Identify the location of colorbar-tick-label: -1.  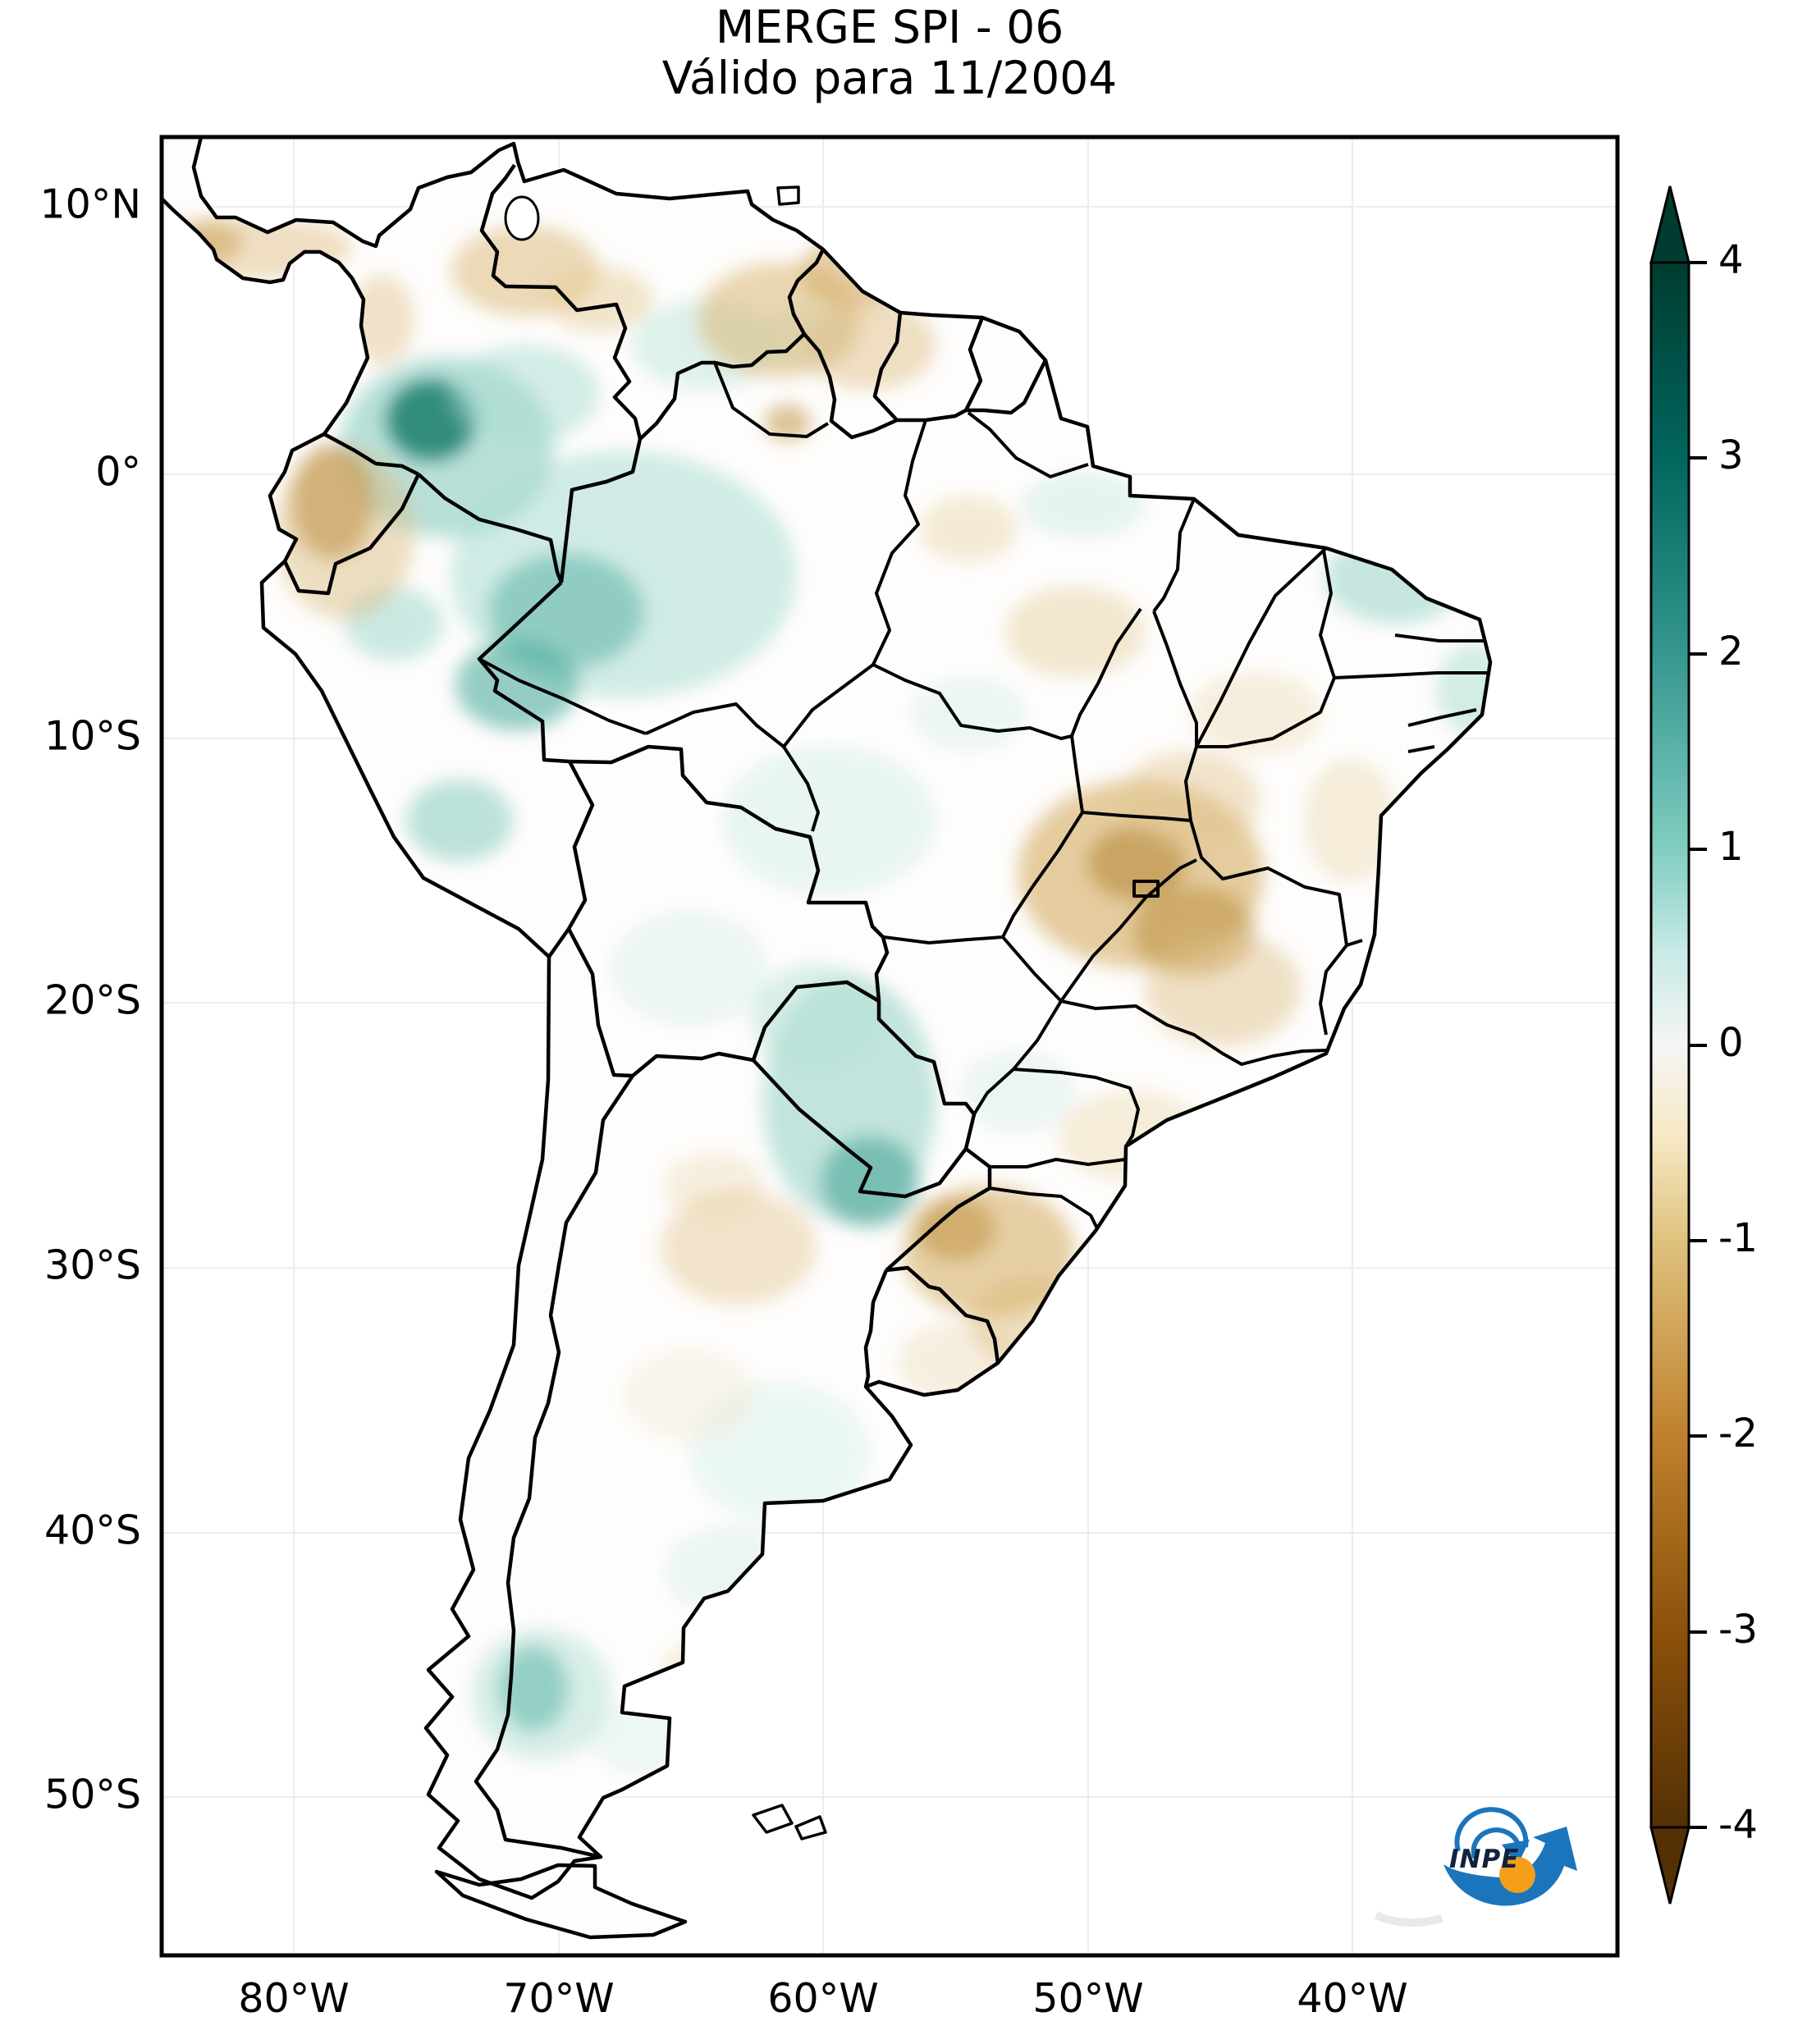
(1738, 1238).